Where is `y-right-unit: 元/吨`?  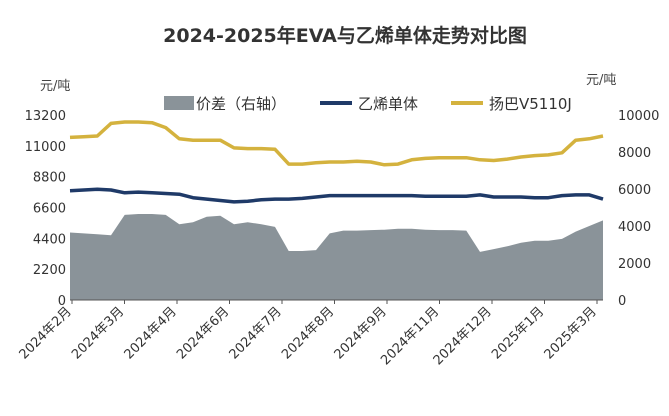 y-right-unit: 元/吨 is located at coordinates (601, 80).